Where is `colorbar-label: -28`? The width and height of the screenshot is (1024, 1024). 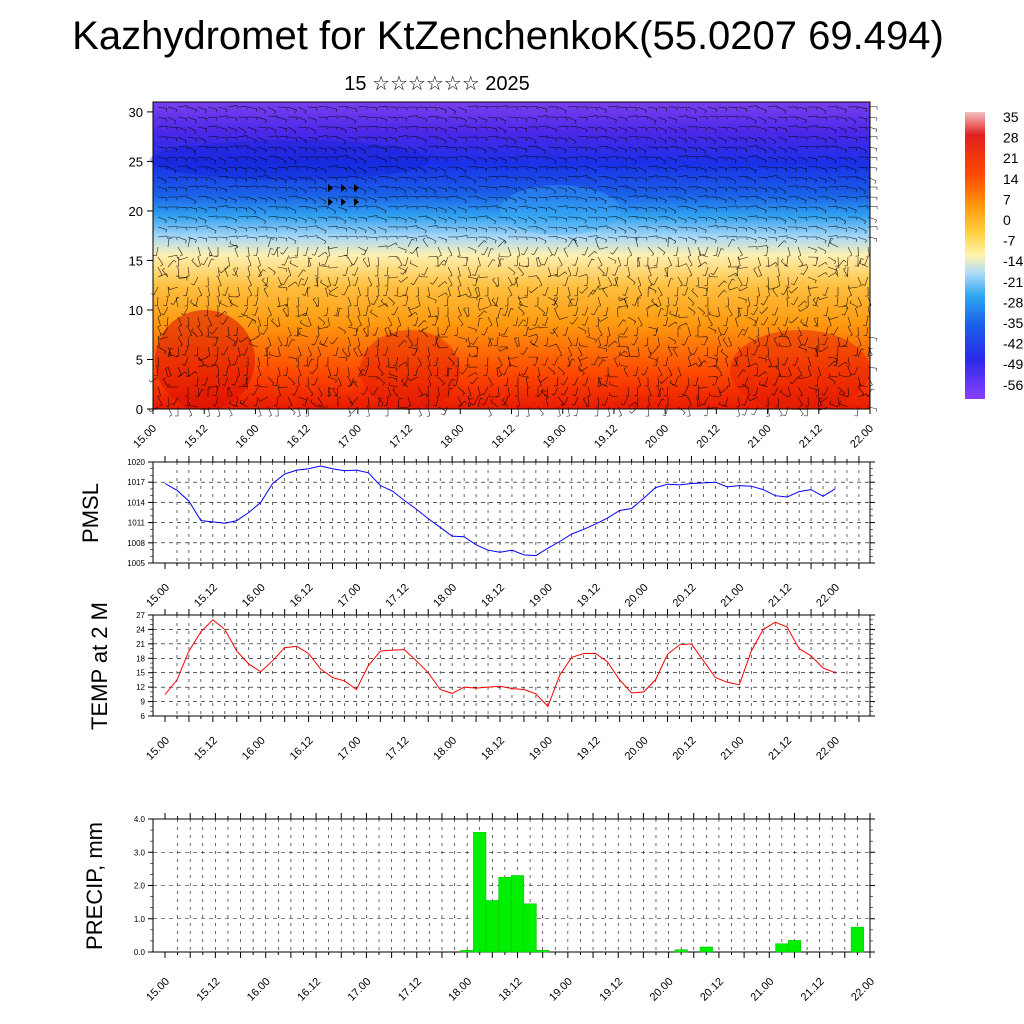 colorbar-label: -28 is located at coordinates (1013, 302).